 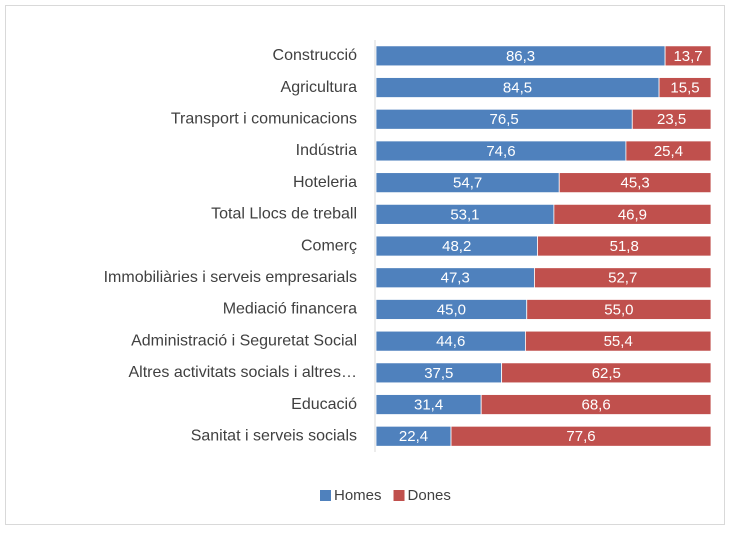 What do you see at coordinates (456, 246) in the screenshot?
I see `value-label: 48,2` at bounding box center [456, 246].